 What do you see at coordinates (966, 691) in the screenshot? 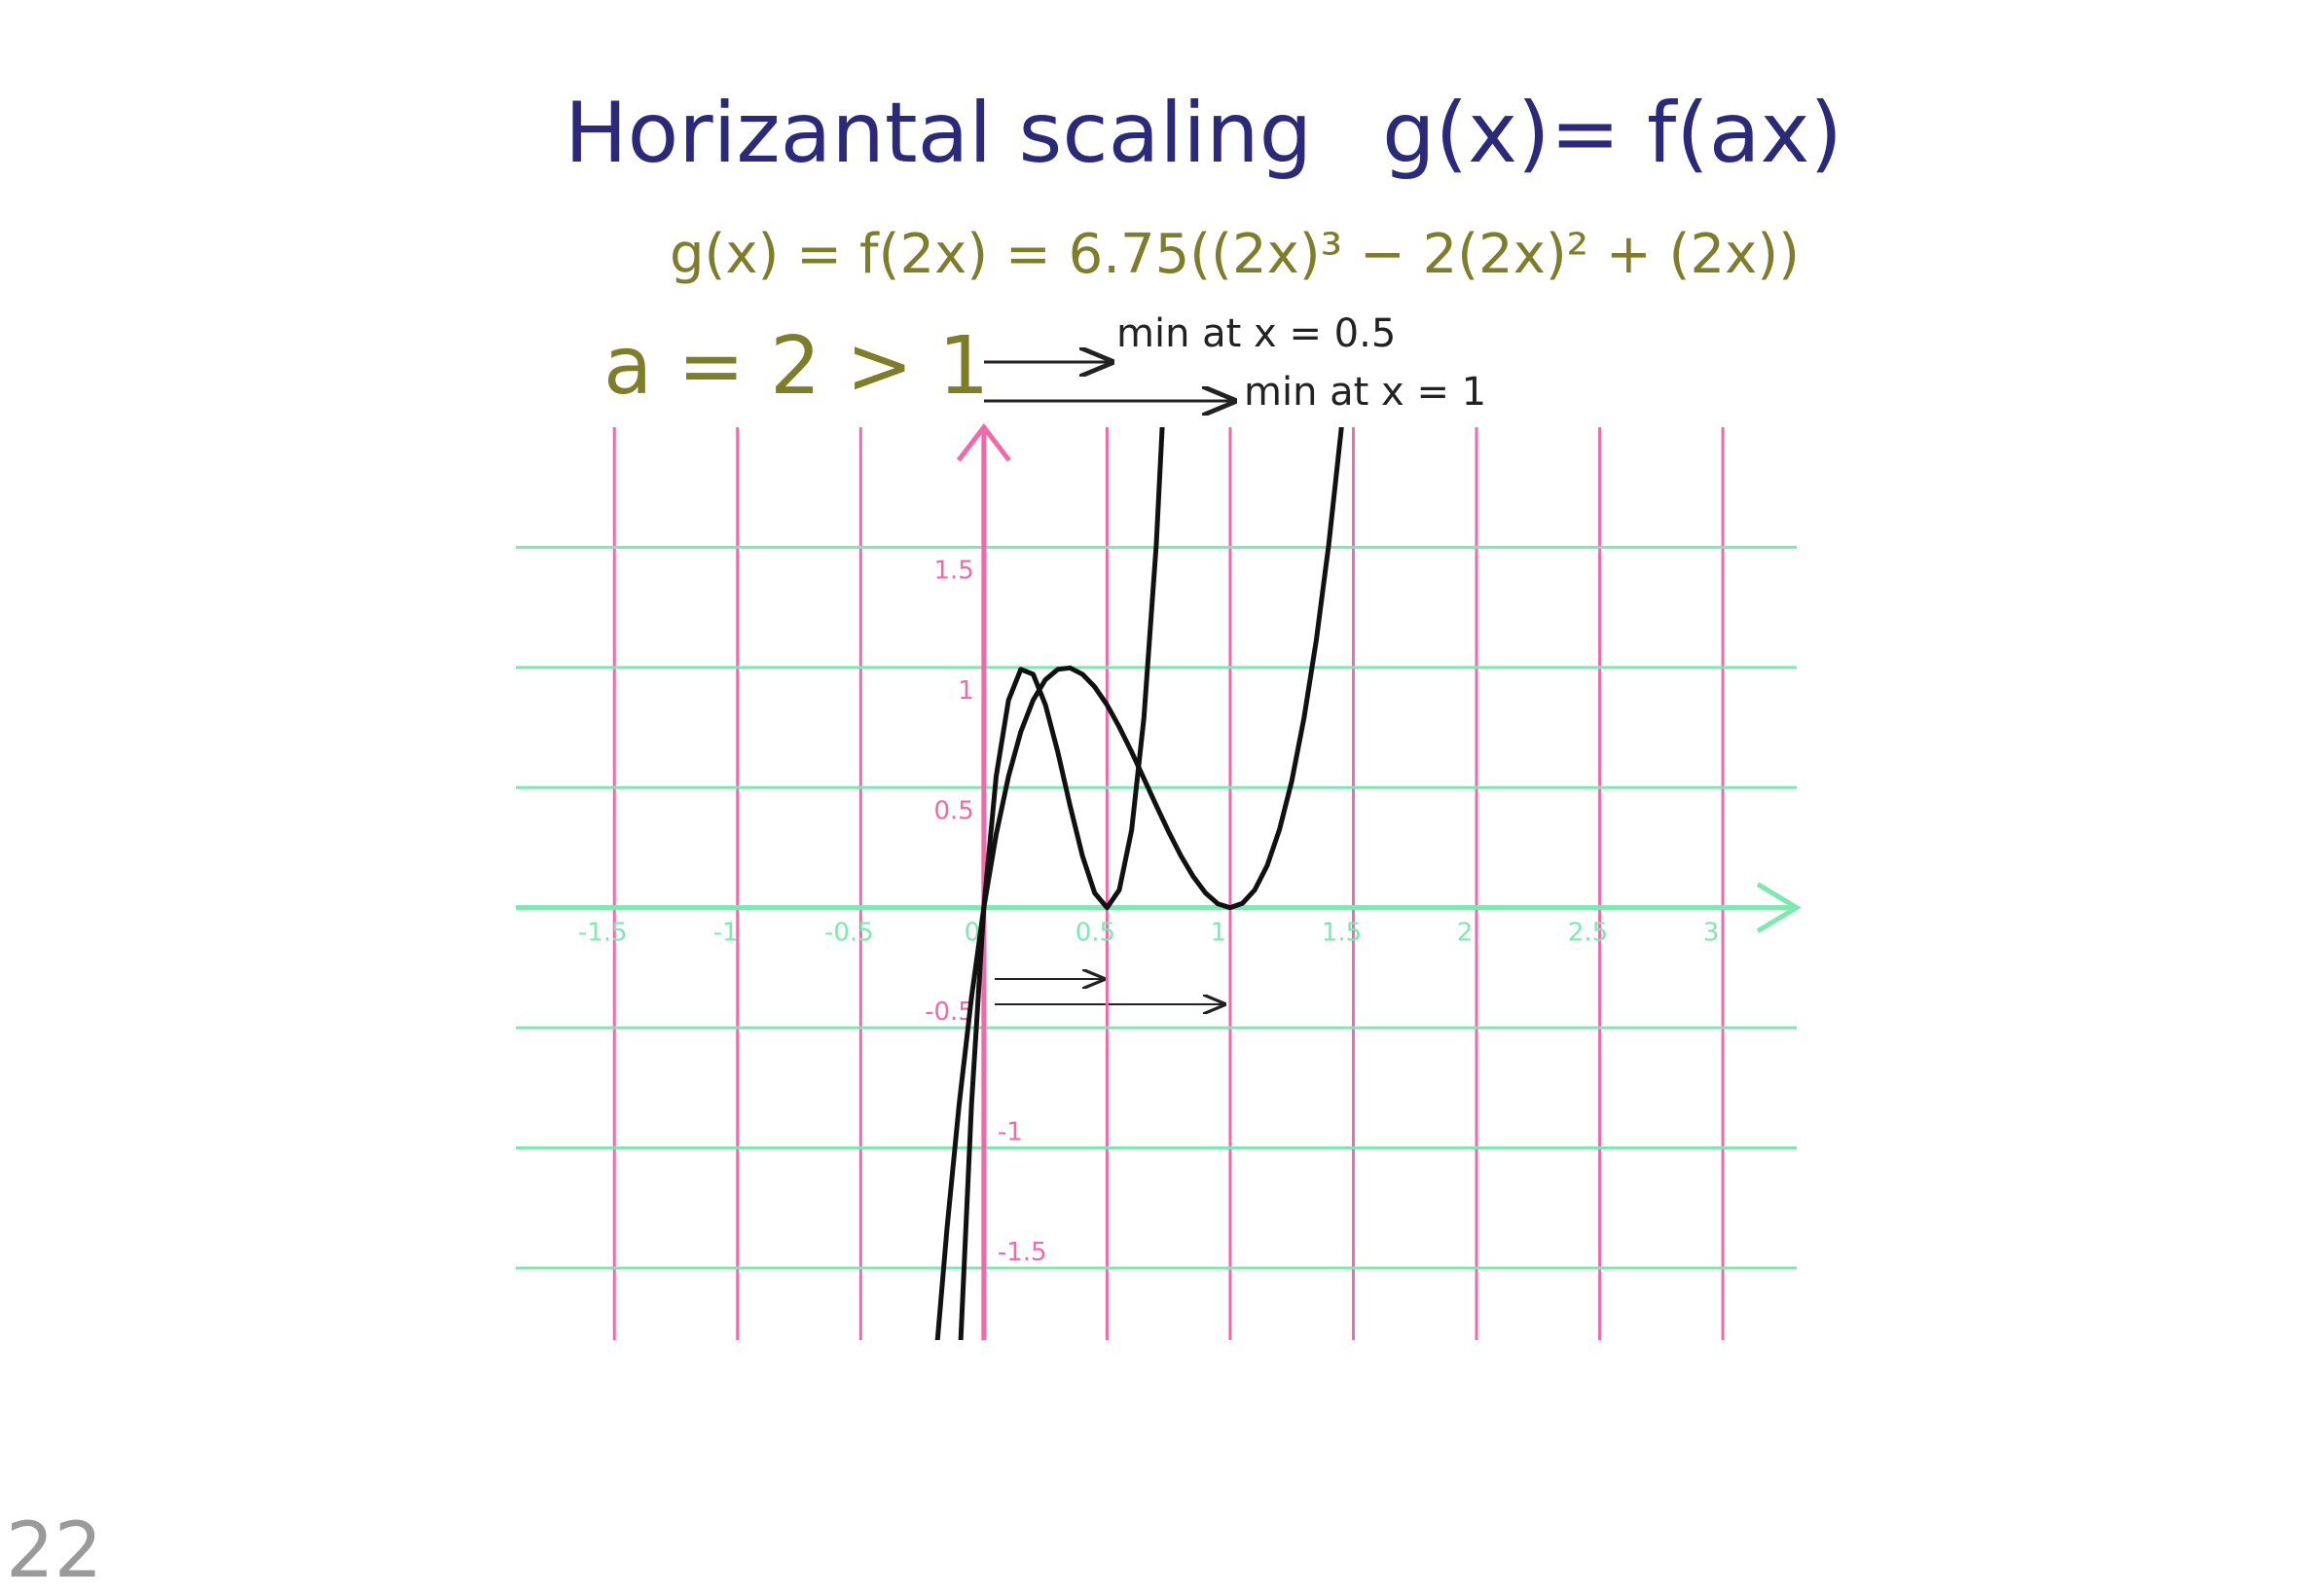
I see `y-tick-label: 1` at bounding box center [966, 691].